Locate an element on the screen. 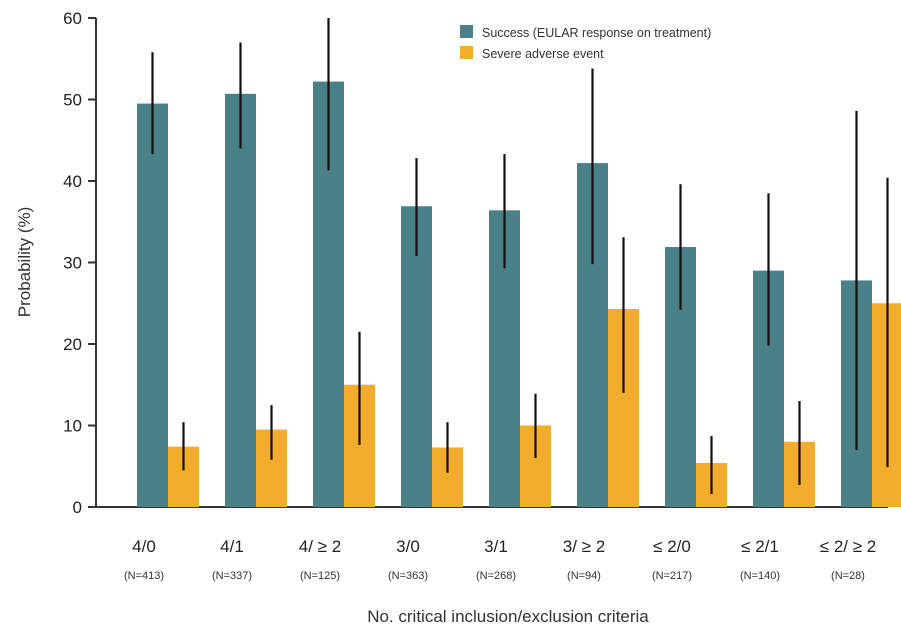  y-tick-label: 50 is located at coordinates (72, 100).